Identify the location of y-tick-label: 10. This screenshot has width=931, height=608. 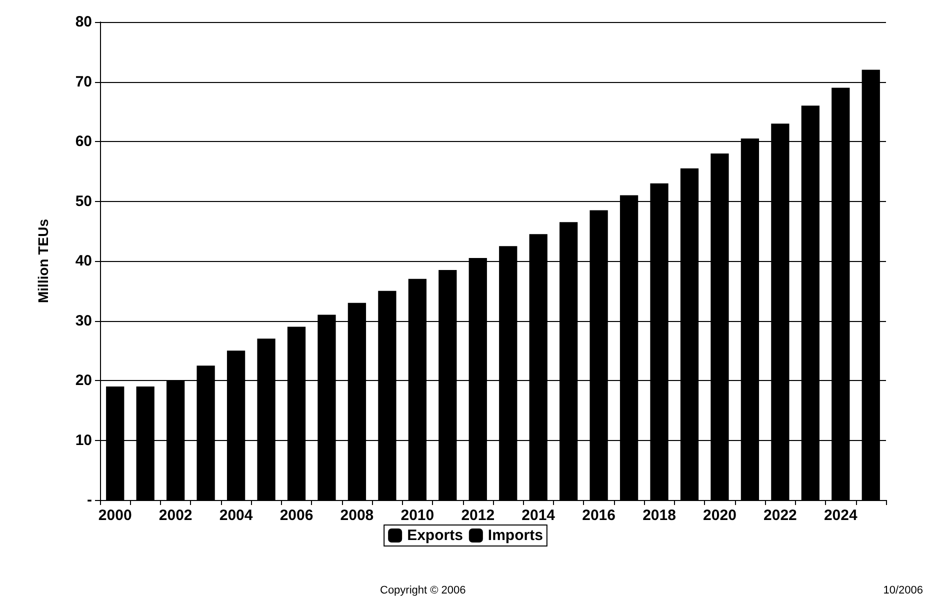
(83, 440).